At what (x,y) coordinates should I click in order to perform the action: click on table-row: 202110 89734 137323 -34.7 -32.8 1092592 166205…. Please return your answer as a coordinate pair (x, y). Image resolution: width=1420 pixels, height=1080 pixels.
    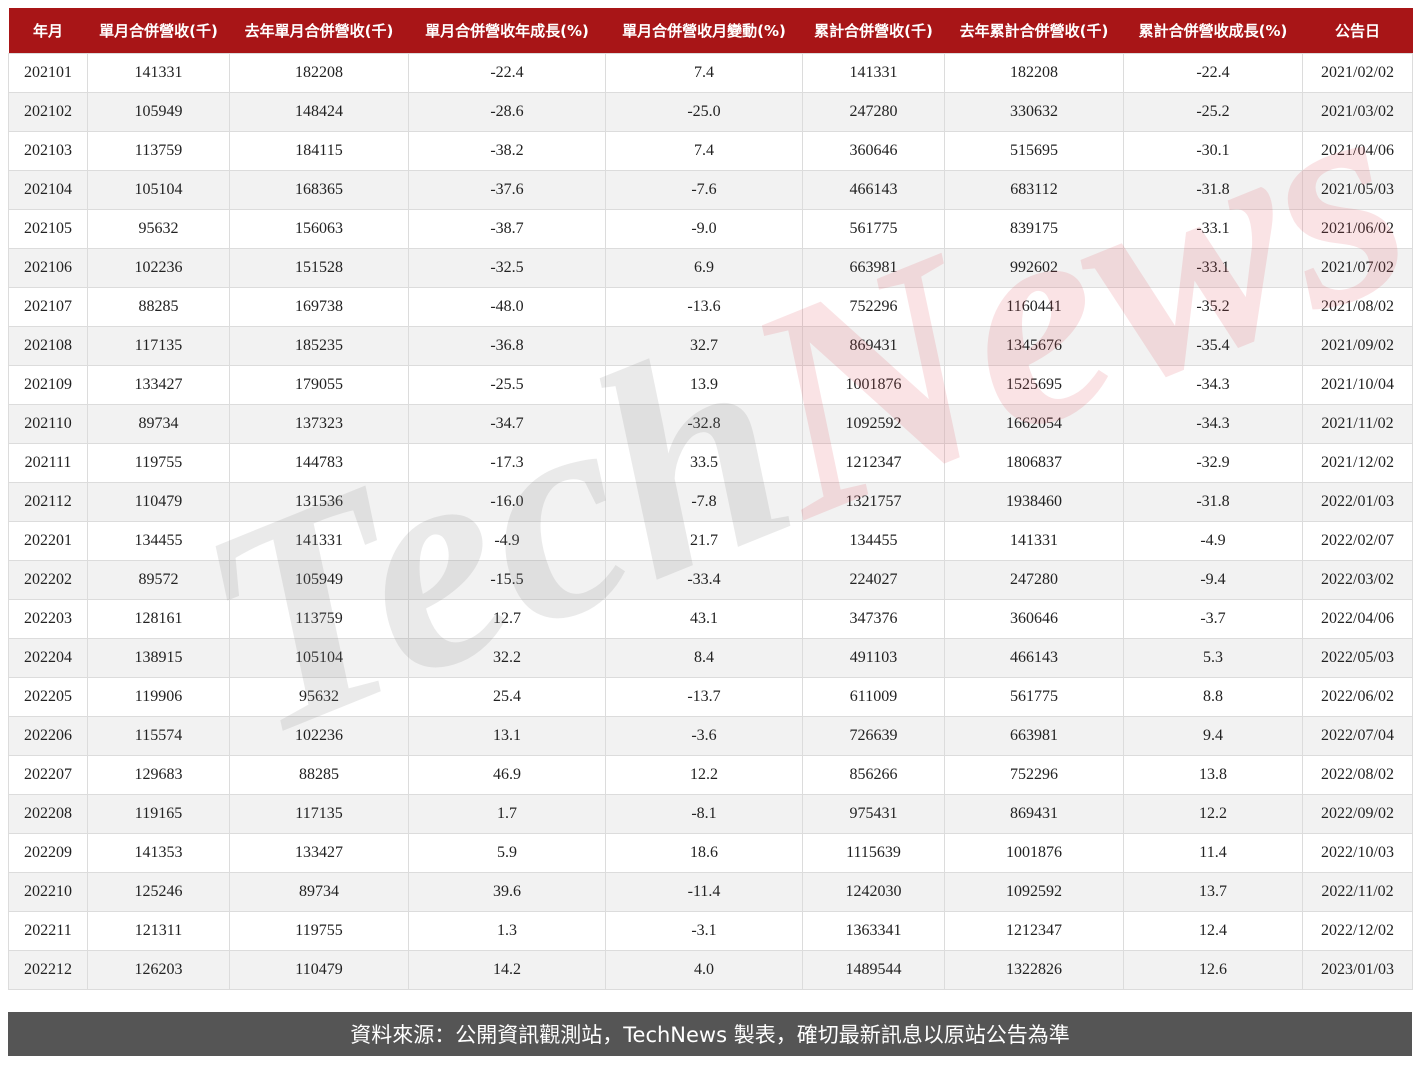
    Looking at the image, I should click on (710, 424).